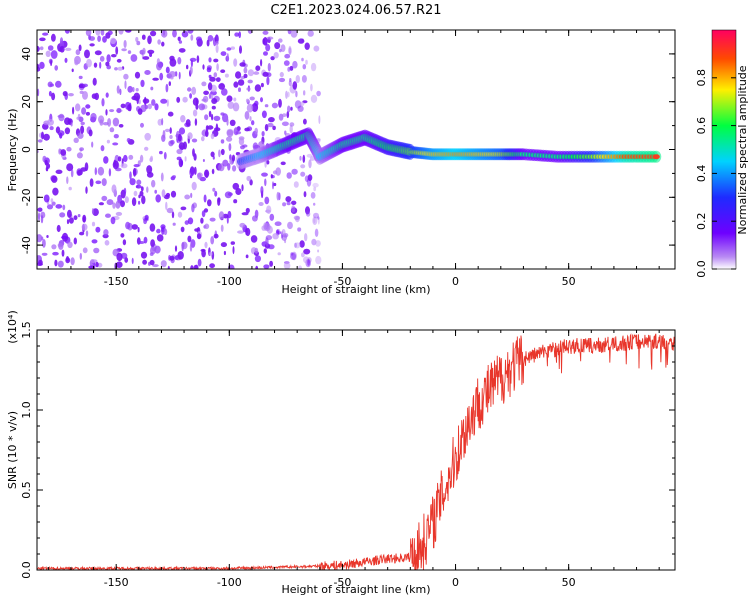  I want to click on spectrogram-y-label: Frequency (Hz), so click(12, 150).